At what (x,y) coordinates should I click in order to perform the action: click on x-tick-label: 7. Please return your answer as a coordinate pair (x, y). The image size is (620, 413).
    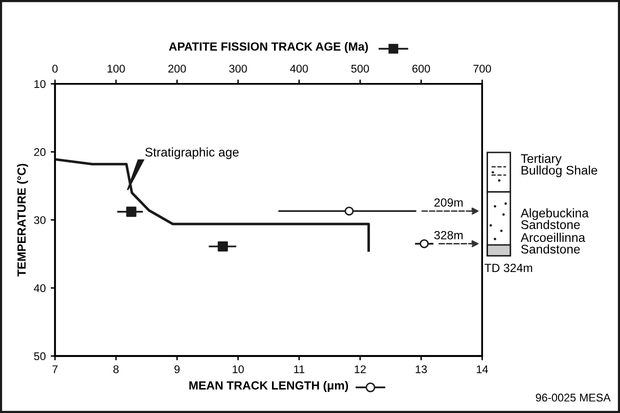
    Looking at the image, I should click on (55, 369).